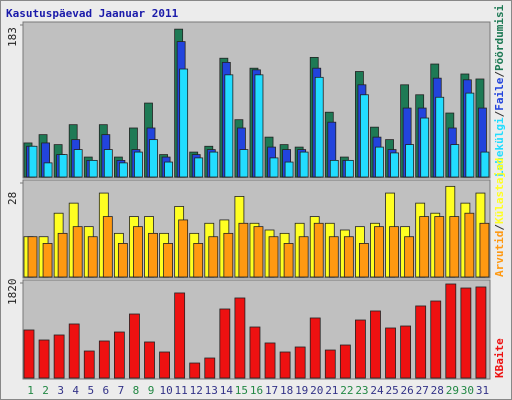  What do you see at coordinates (499, 191) in the screenshot?
I see `legend-entry: Külastajad` at bounding box center [499, 191].